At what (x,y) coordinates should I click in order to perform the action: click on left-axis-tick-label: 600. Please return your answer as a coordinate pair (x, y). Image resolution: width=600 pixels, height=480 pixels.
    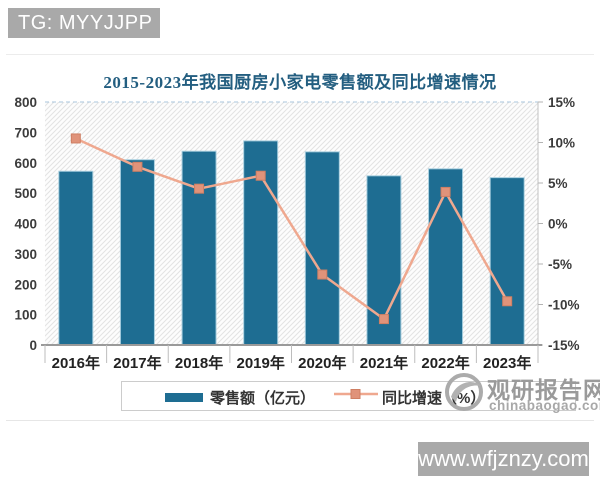
    Looking at the image, I should click on (25, 163).